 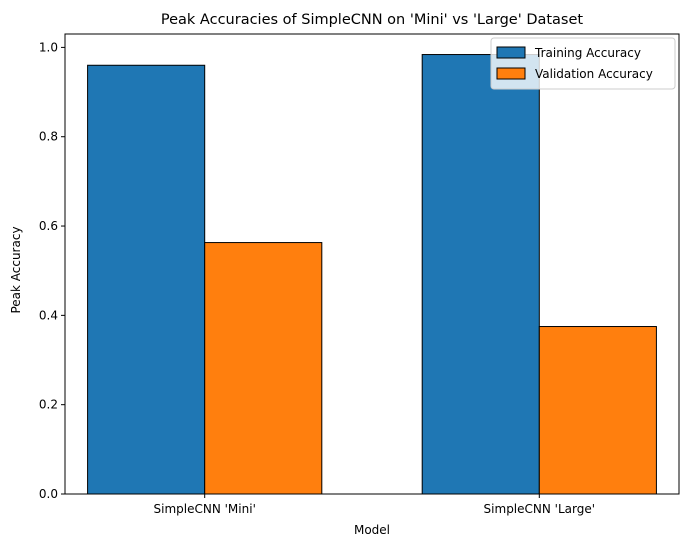 I want to click on x-tick-label: SimpleCNN 'Mini', so click(x=205, y=509).